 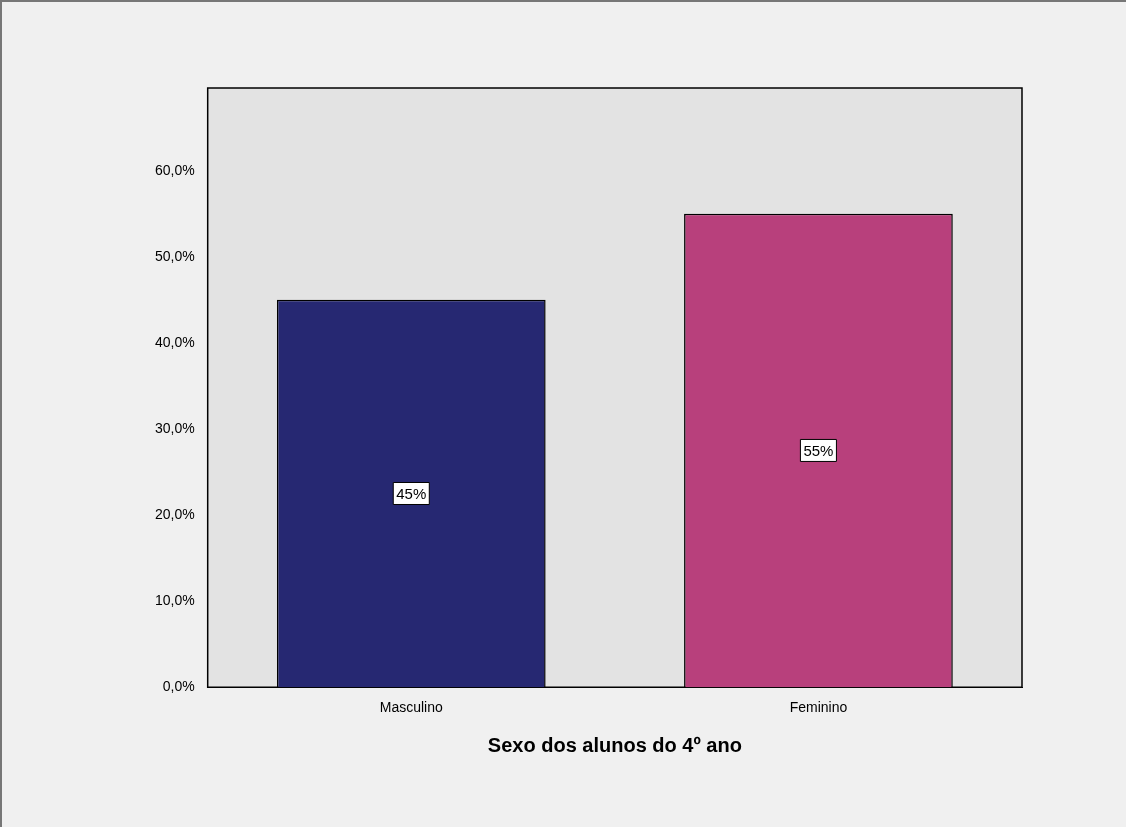 What do you see at coordinates (411, 707) in the screenshot?
I see `x-tick-label: Masculino` at bounding box center [411, 707].